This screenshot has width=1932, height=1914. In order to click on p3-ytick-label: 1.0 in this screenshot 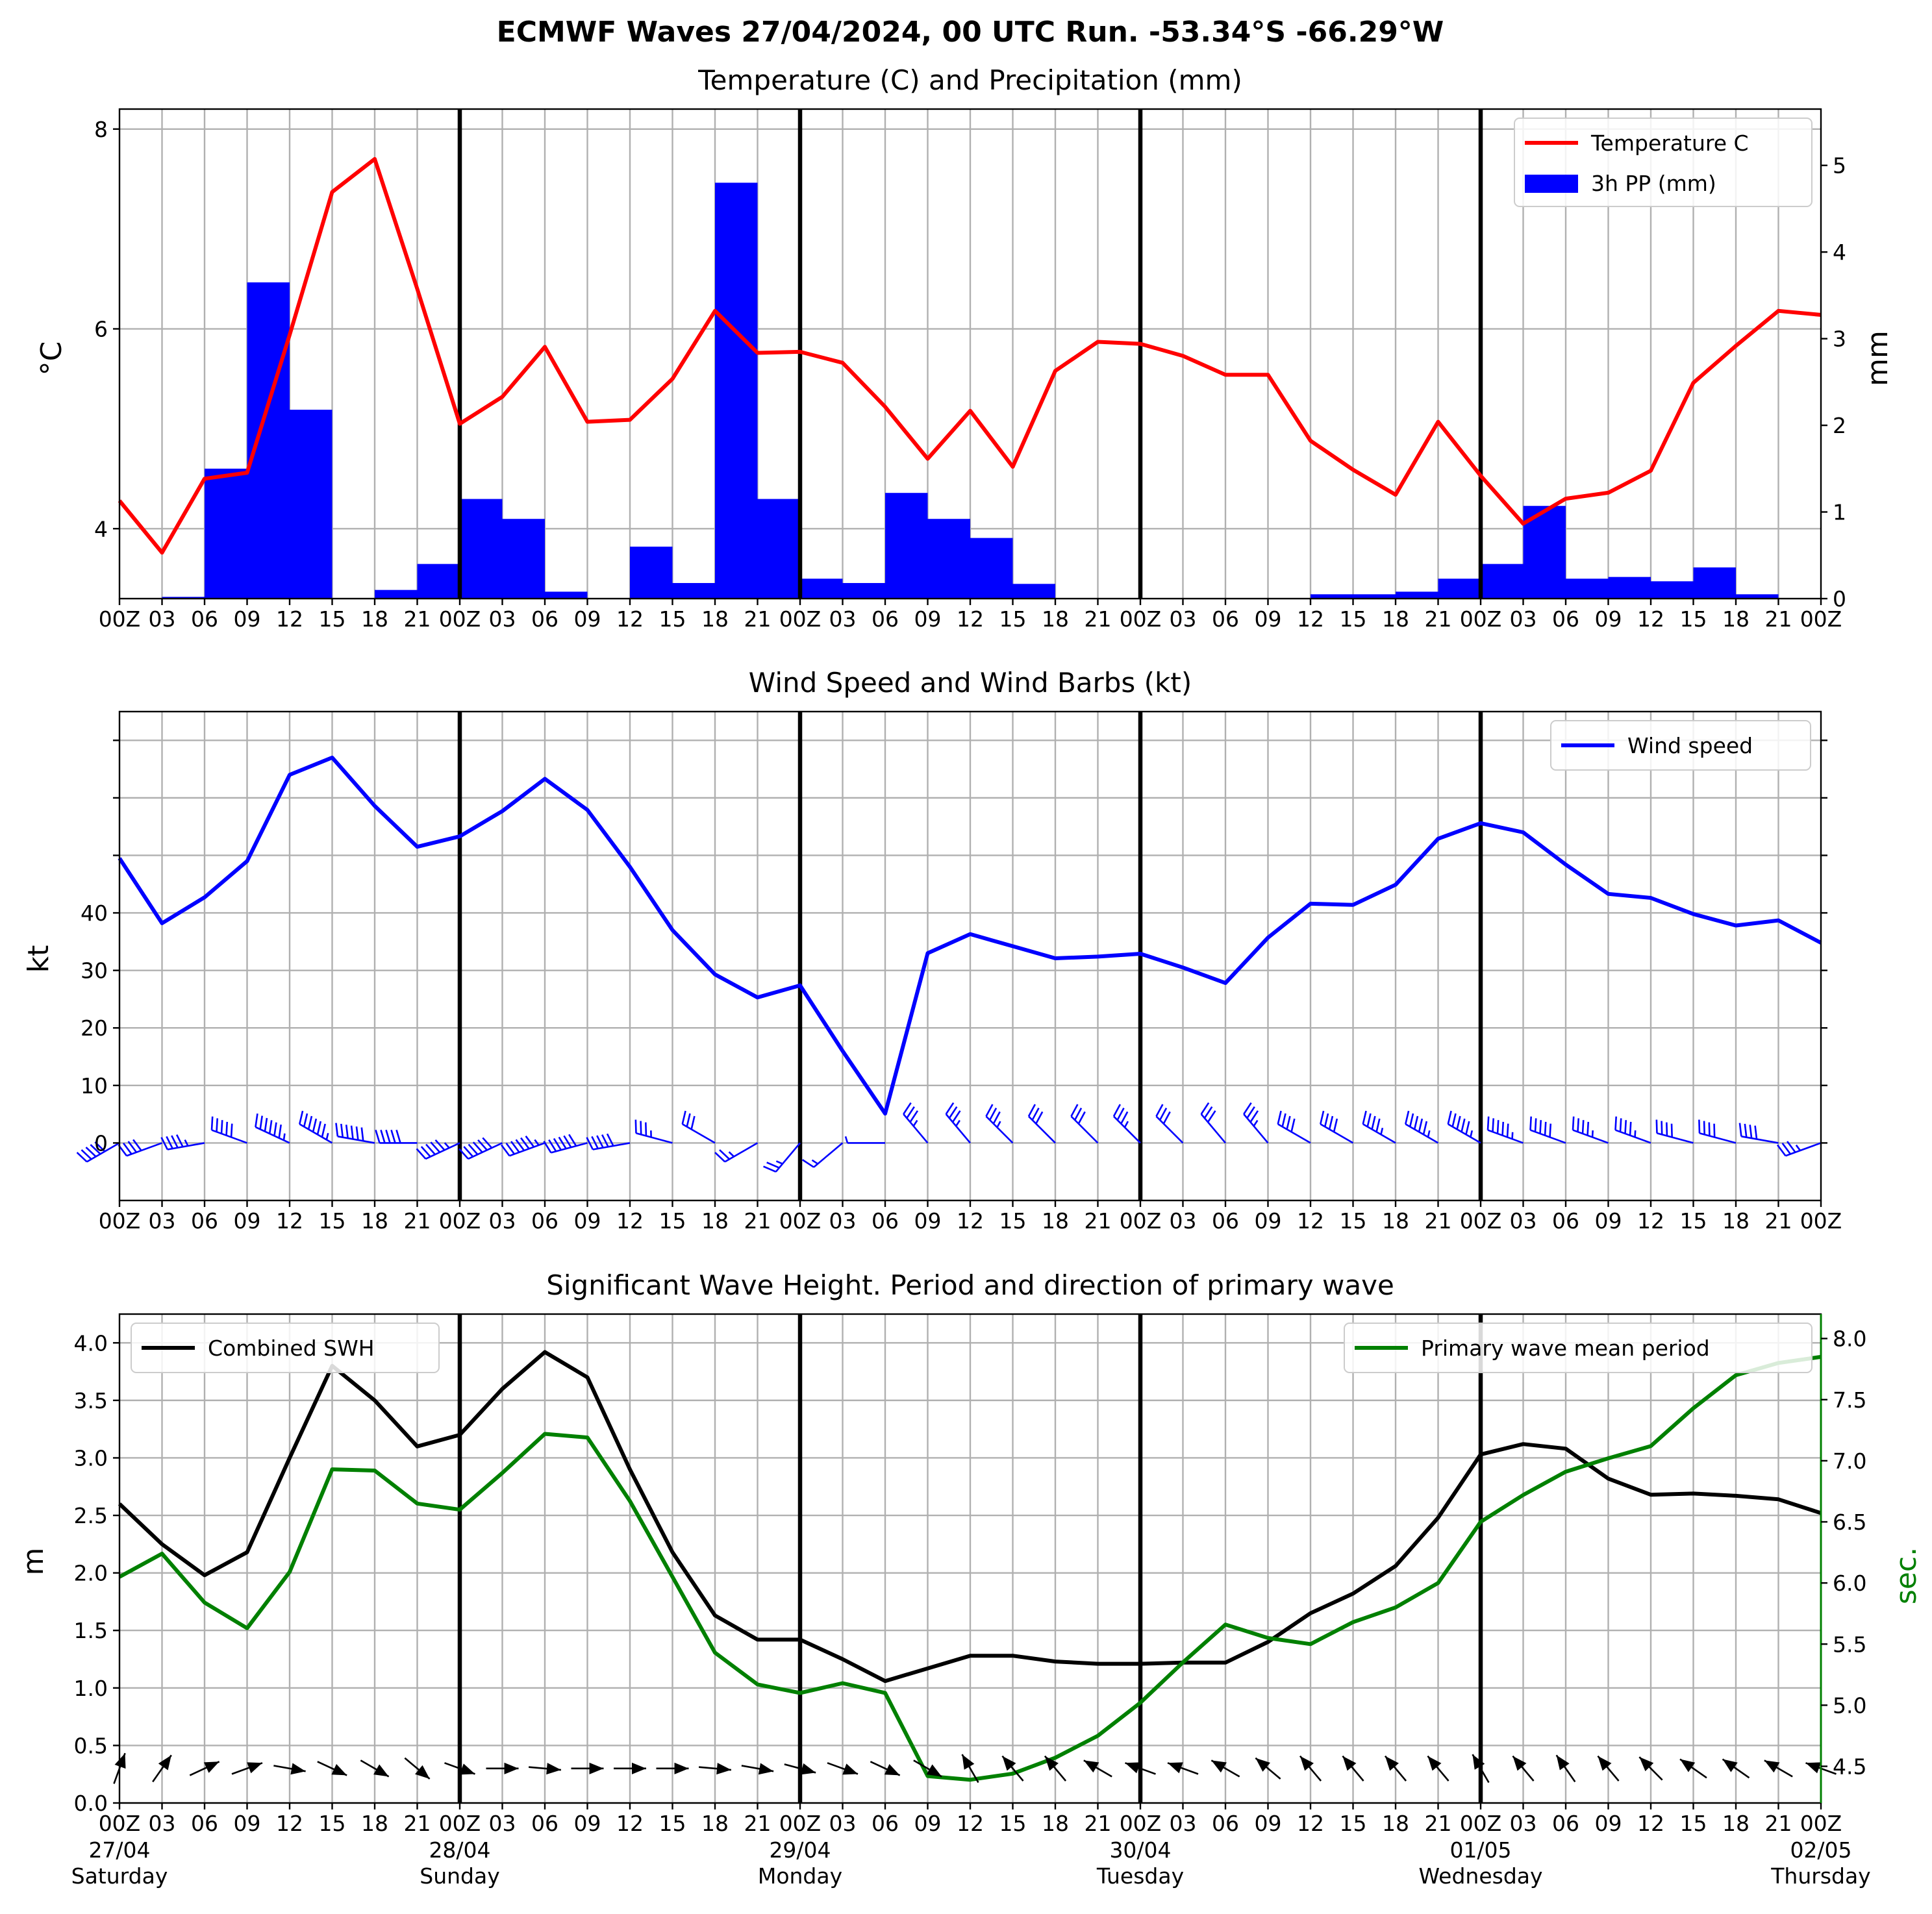, I will do `click(91, 1688)`.